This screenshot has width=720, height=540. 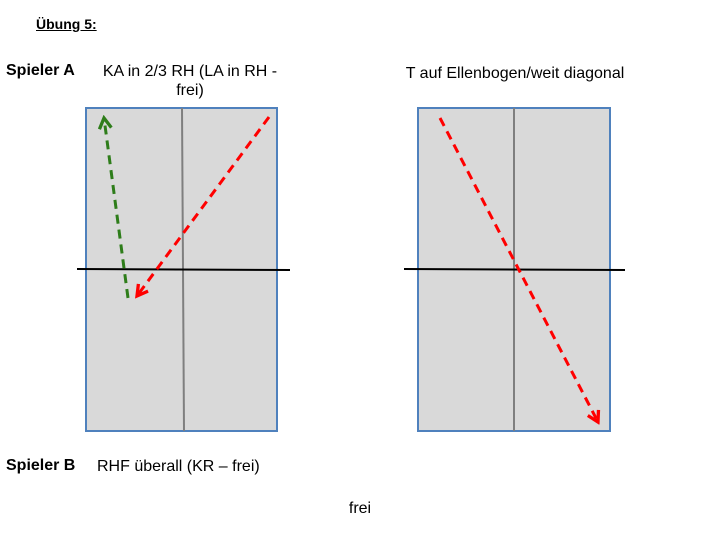 What do you see at coordinates (117, 208) in the screenshot?
I see `arrow-green-return` at bounding box center [117, 208].